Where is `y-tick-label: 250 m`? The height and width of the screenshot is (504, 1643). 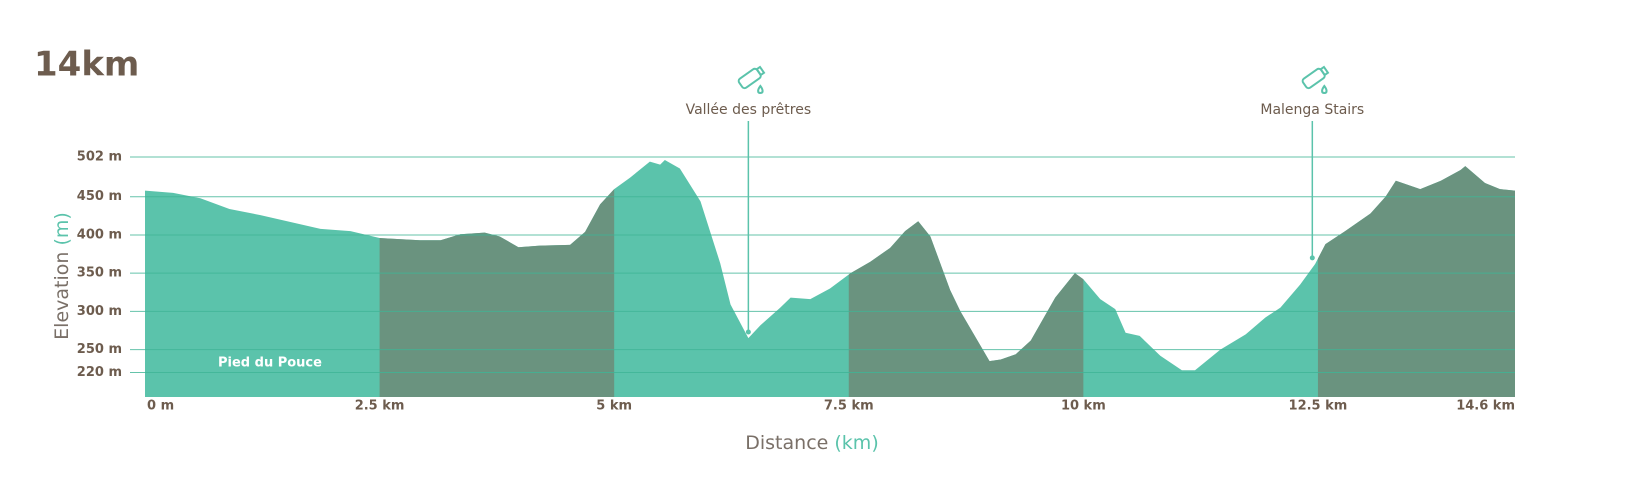 y-tick-label: 250 m is located at coordinates (99, 349).